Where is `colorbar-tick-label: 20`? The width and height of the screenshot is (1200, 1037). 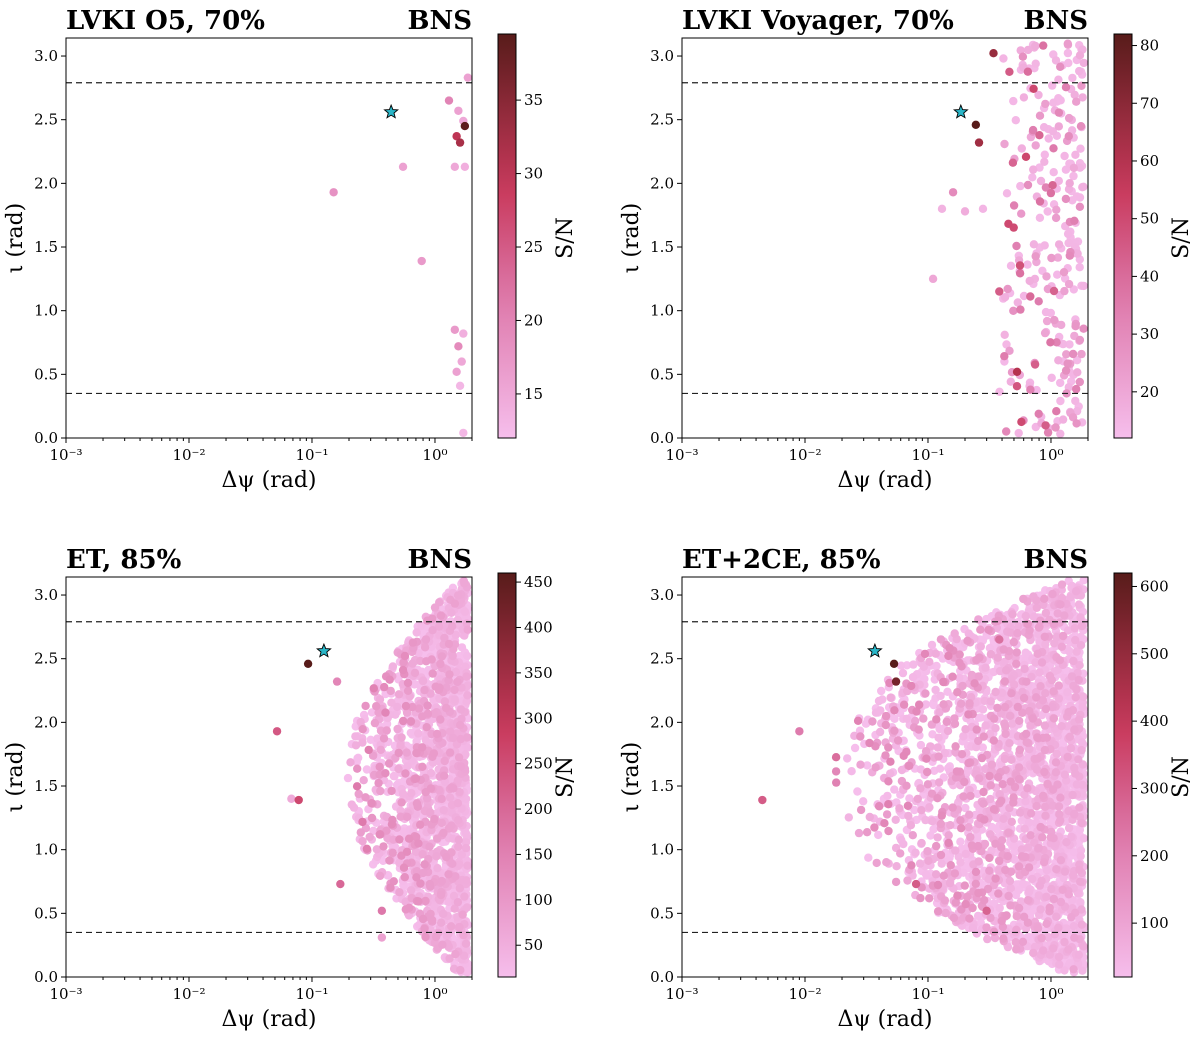
colorbar-tick-label: 20 is located at coordinates (1149, 392).